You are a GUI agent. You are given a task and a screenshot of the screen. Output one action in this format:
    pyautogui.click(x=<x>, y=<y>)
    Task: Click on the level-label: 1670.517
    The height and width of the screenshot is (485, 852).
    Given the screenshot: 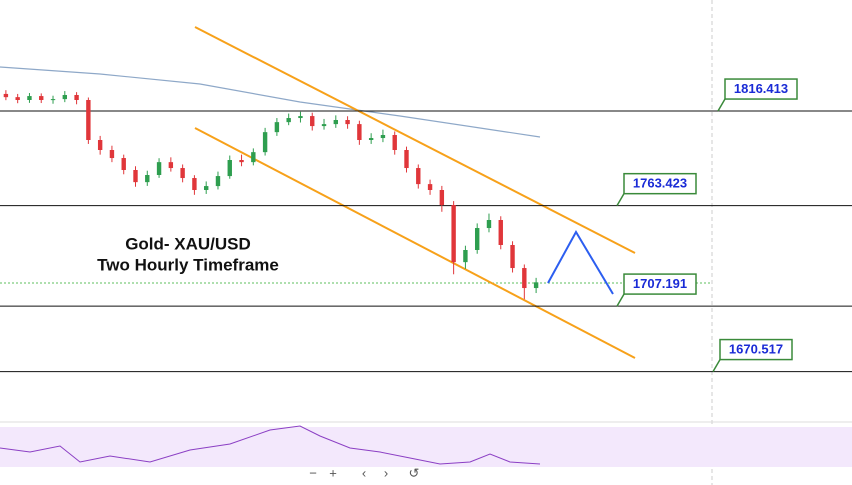 What is the action you would take?
    pyautogui.click(x=756, y=349)
    